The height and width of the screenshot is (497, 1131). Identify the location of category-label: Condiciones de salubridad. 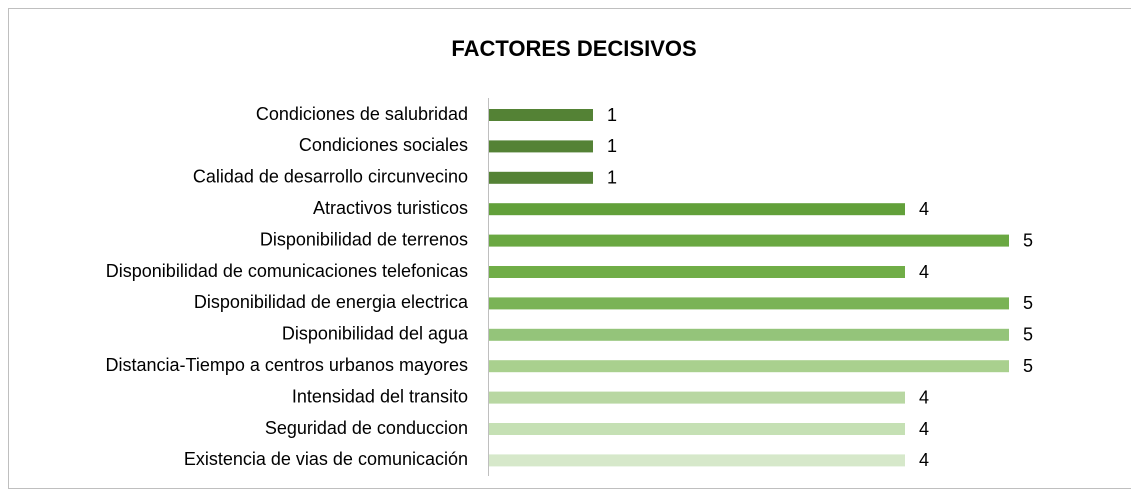
(362, 114).